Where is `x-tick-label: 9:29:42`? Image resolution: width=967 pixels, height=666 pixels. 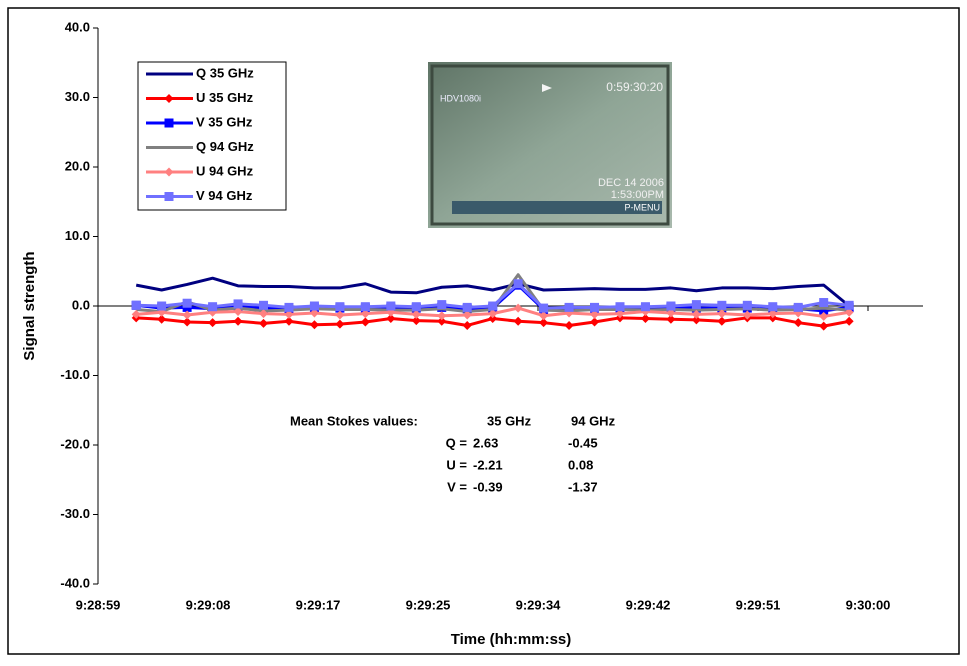
x-tick-label: 9:29:42 is located at coordinates (648, 604).